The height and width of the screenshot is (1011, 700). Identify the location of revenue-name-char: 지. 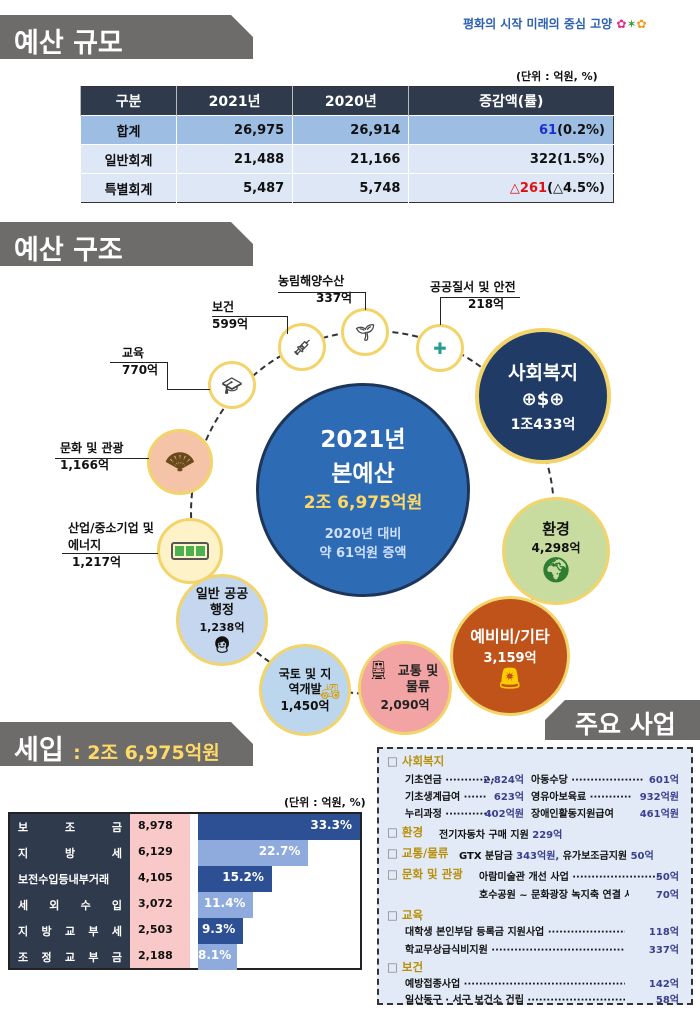
(23, 853).